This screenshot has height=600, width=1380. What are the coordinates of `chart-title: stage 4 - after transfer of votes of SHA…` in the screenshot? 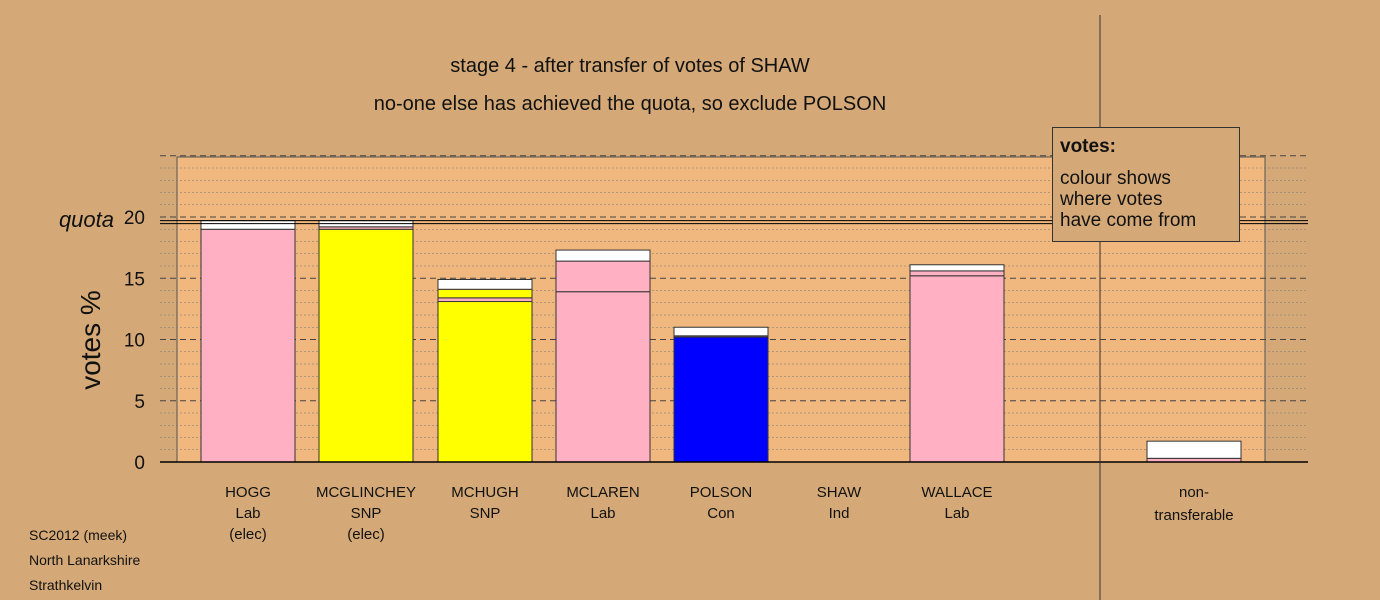 It's located at (630, 66).